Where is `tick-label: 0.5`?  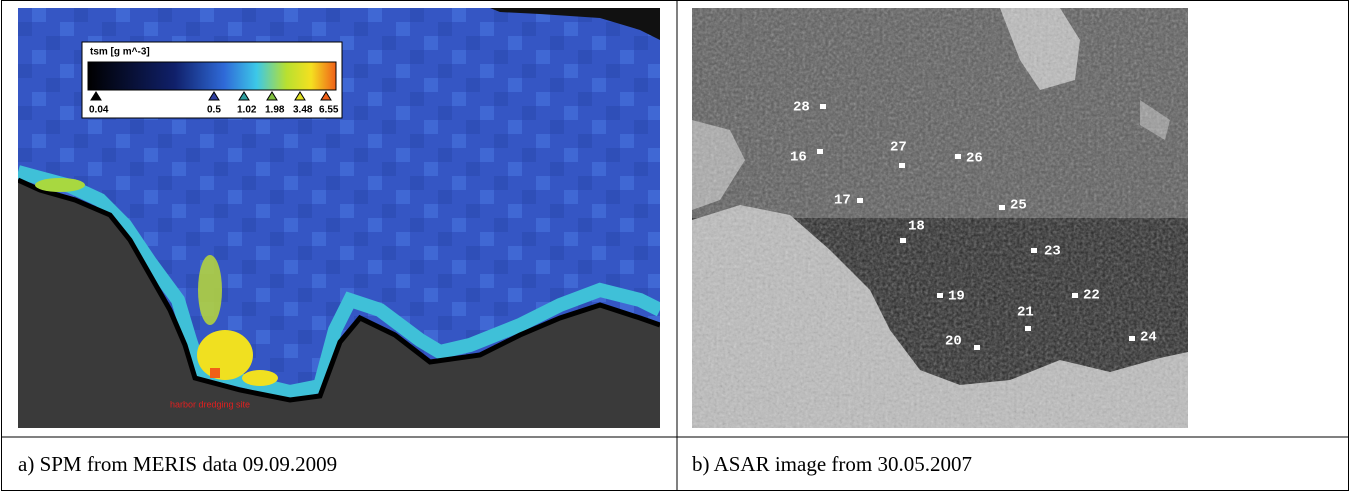
tick-label: 0.5 is located at coordinates (214, 110).